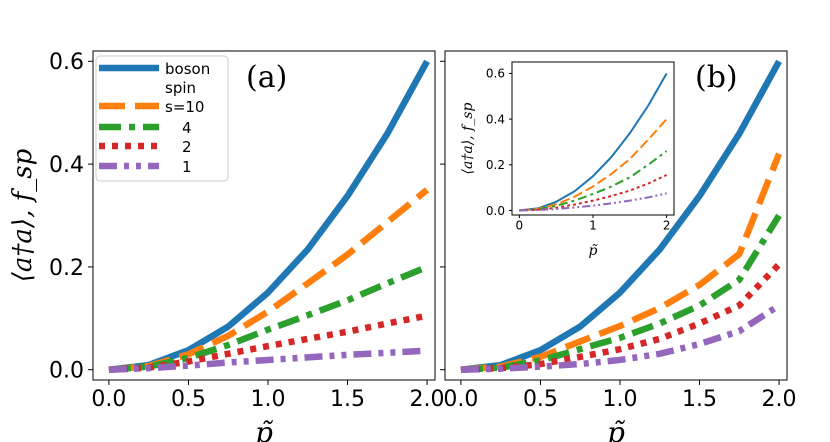 The height and width of the screenshot is (442, 830). I want to click on panel-b-xtick-label-1: 0.5, so click(540, 399).